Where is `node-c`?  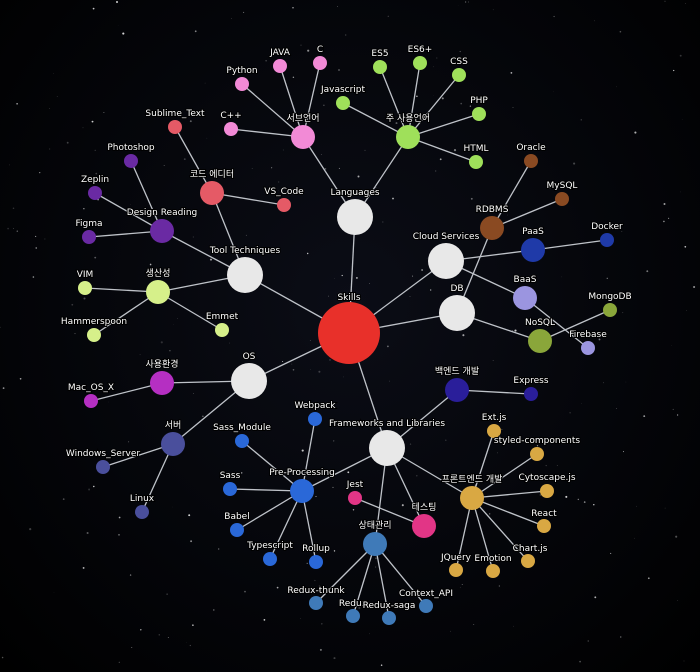
node-c is located at coordinates (320, 63).